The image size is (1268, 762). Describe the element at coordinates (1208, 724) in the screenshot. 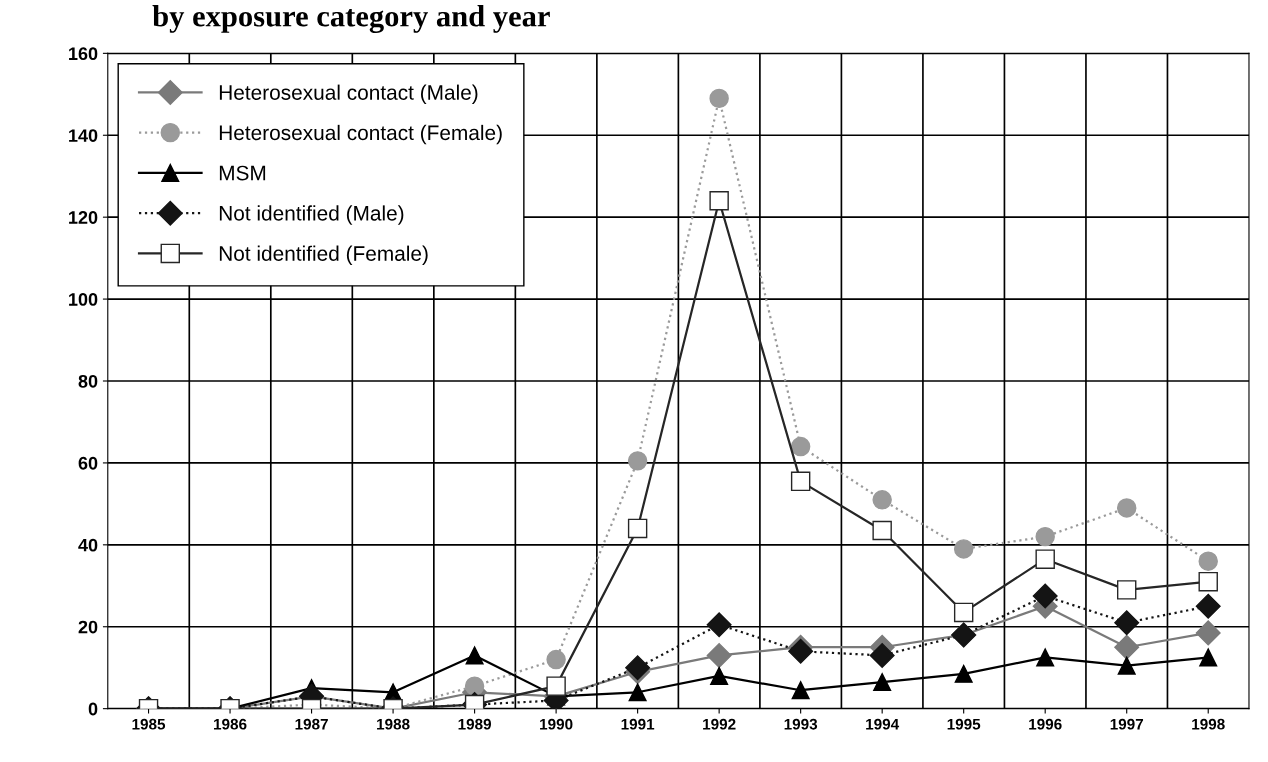

I see `x-tick-label: 1998` at that location.